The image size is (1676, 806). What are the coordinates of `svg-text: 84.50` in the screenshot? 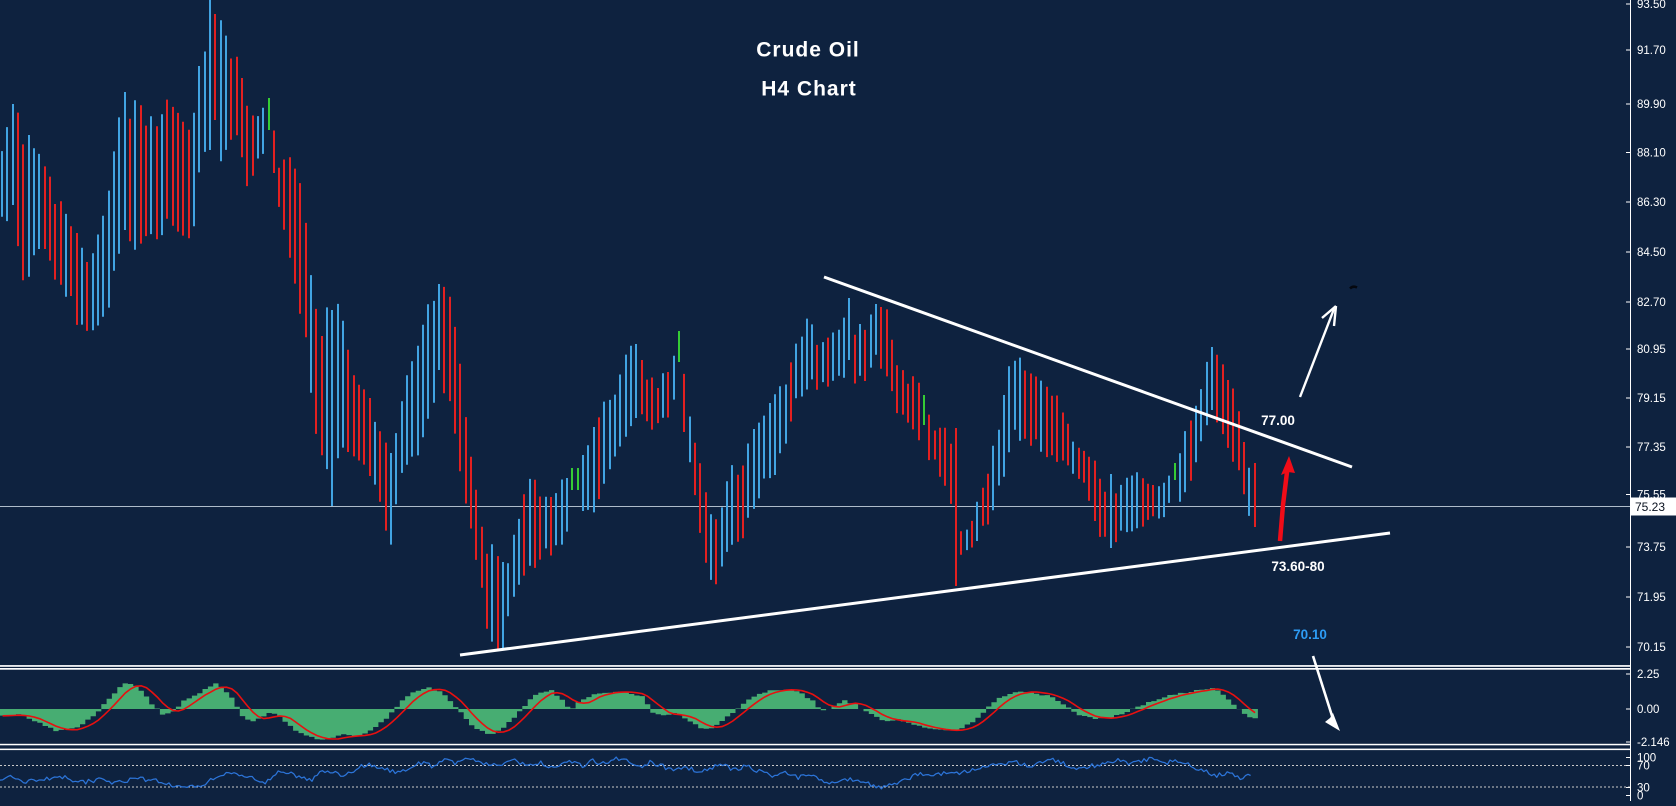 It's located at (1651, 253).